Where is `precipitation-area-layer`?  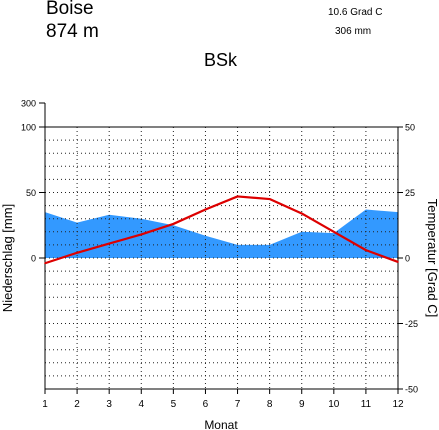 precipitation-area-layer is located at coordinates (221, 233).